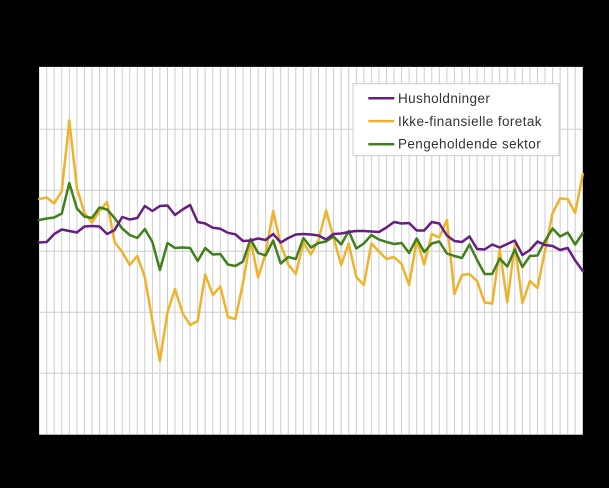 This screenshot has width=609, height=488. Describe the element at coordinates (444, 98) in the screenshot. I see `svg-text: Husholdninger` at that location.